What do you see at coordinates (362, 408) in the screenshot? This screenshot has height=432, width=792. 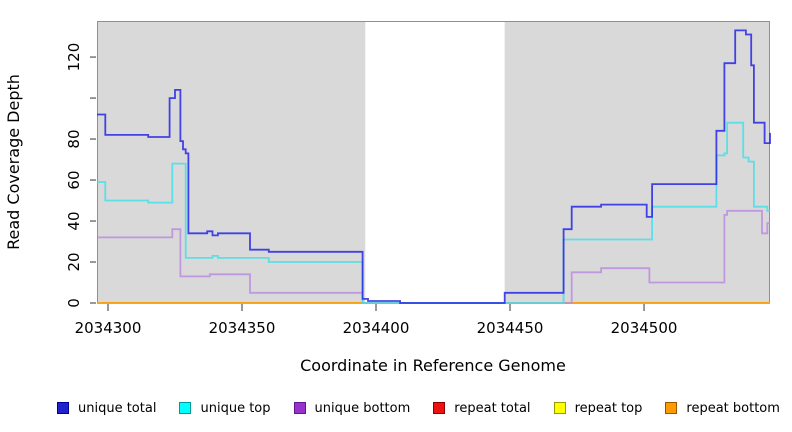 I see `legend-label-unique_bottom: unique bottom` at bounding box center [362, 408].